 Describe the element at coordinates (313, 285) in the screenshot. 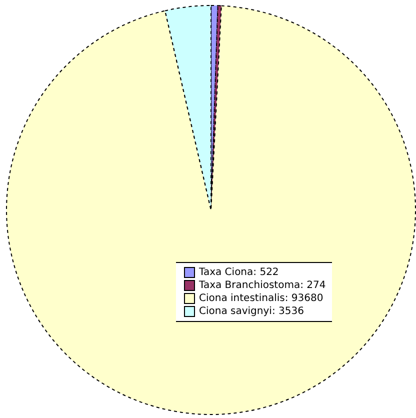

I see `data-label: : 274` at that location.